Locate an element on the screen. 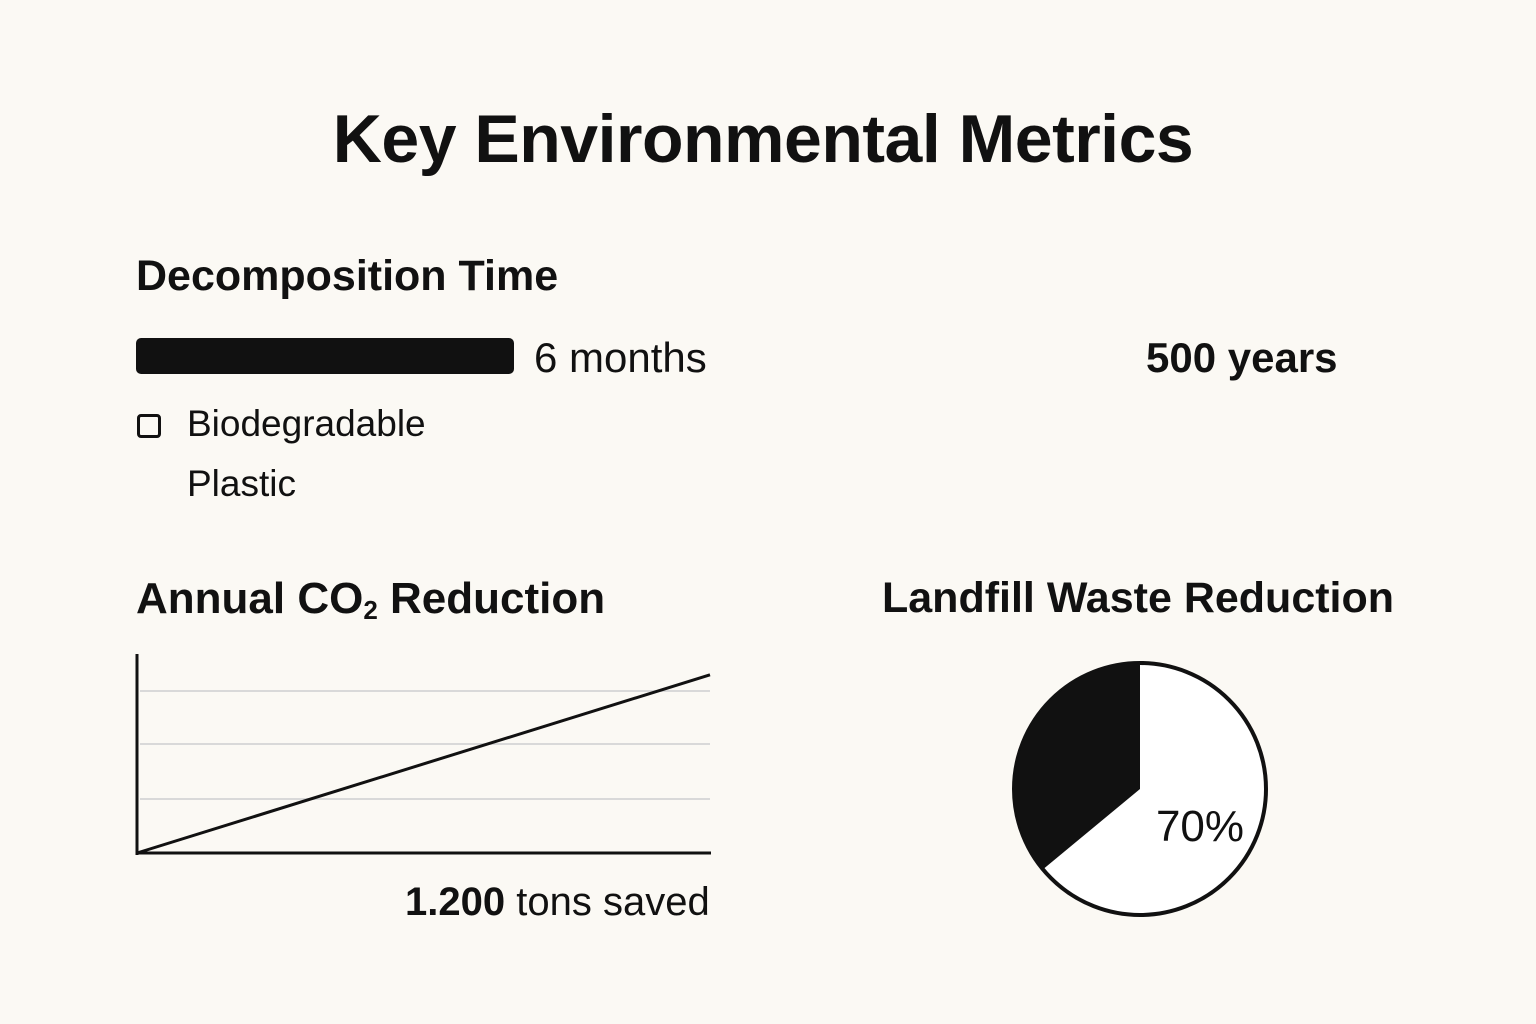 The image size is (1536, 1024). co2-title: Annual CO2 Reduction is located at coordinates (370, 600).